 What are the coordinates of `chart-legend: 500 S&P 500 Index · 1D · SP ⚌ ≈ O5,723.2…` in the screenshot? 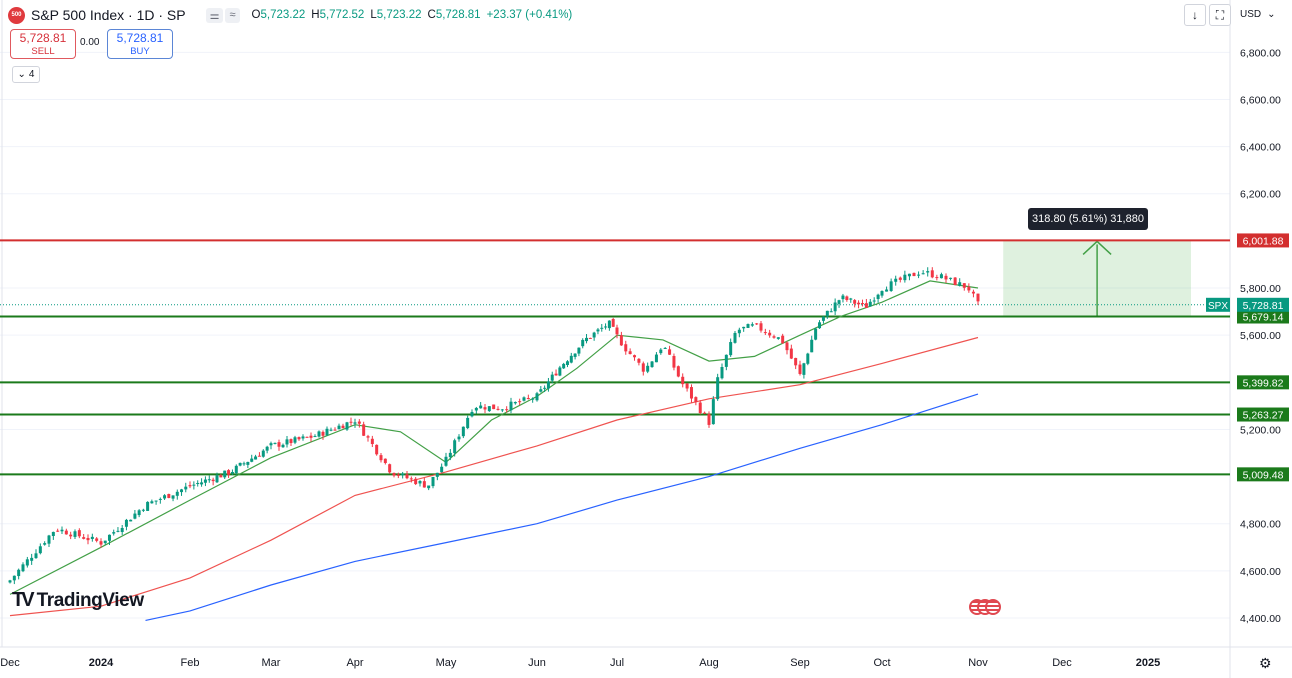 It's located at (290, 15).